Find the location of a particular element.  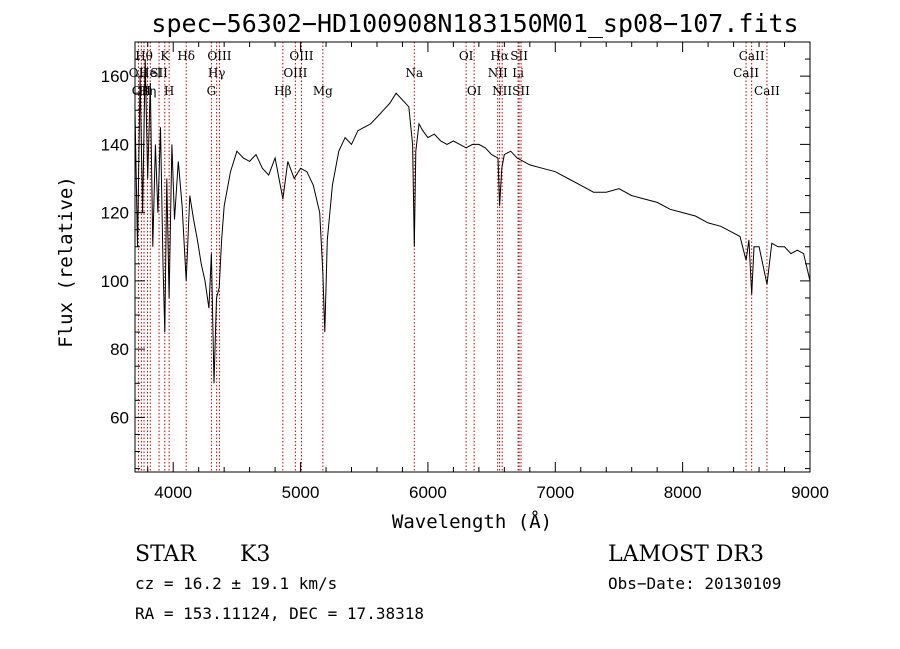

line-marker-label: G is located at coordinates (212, 91).